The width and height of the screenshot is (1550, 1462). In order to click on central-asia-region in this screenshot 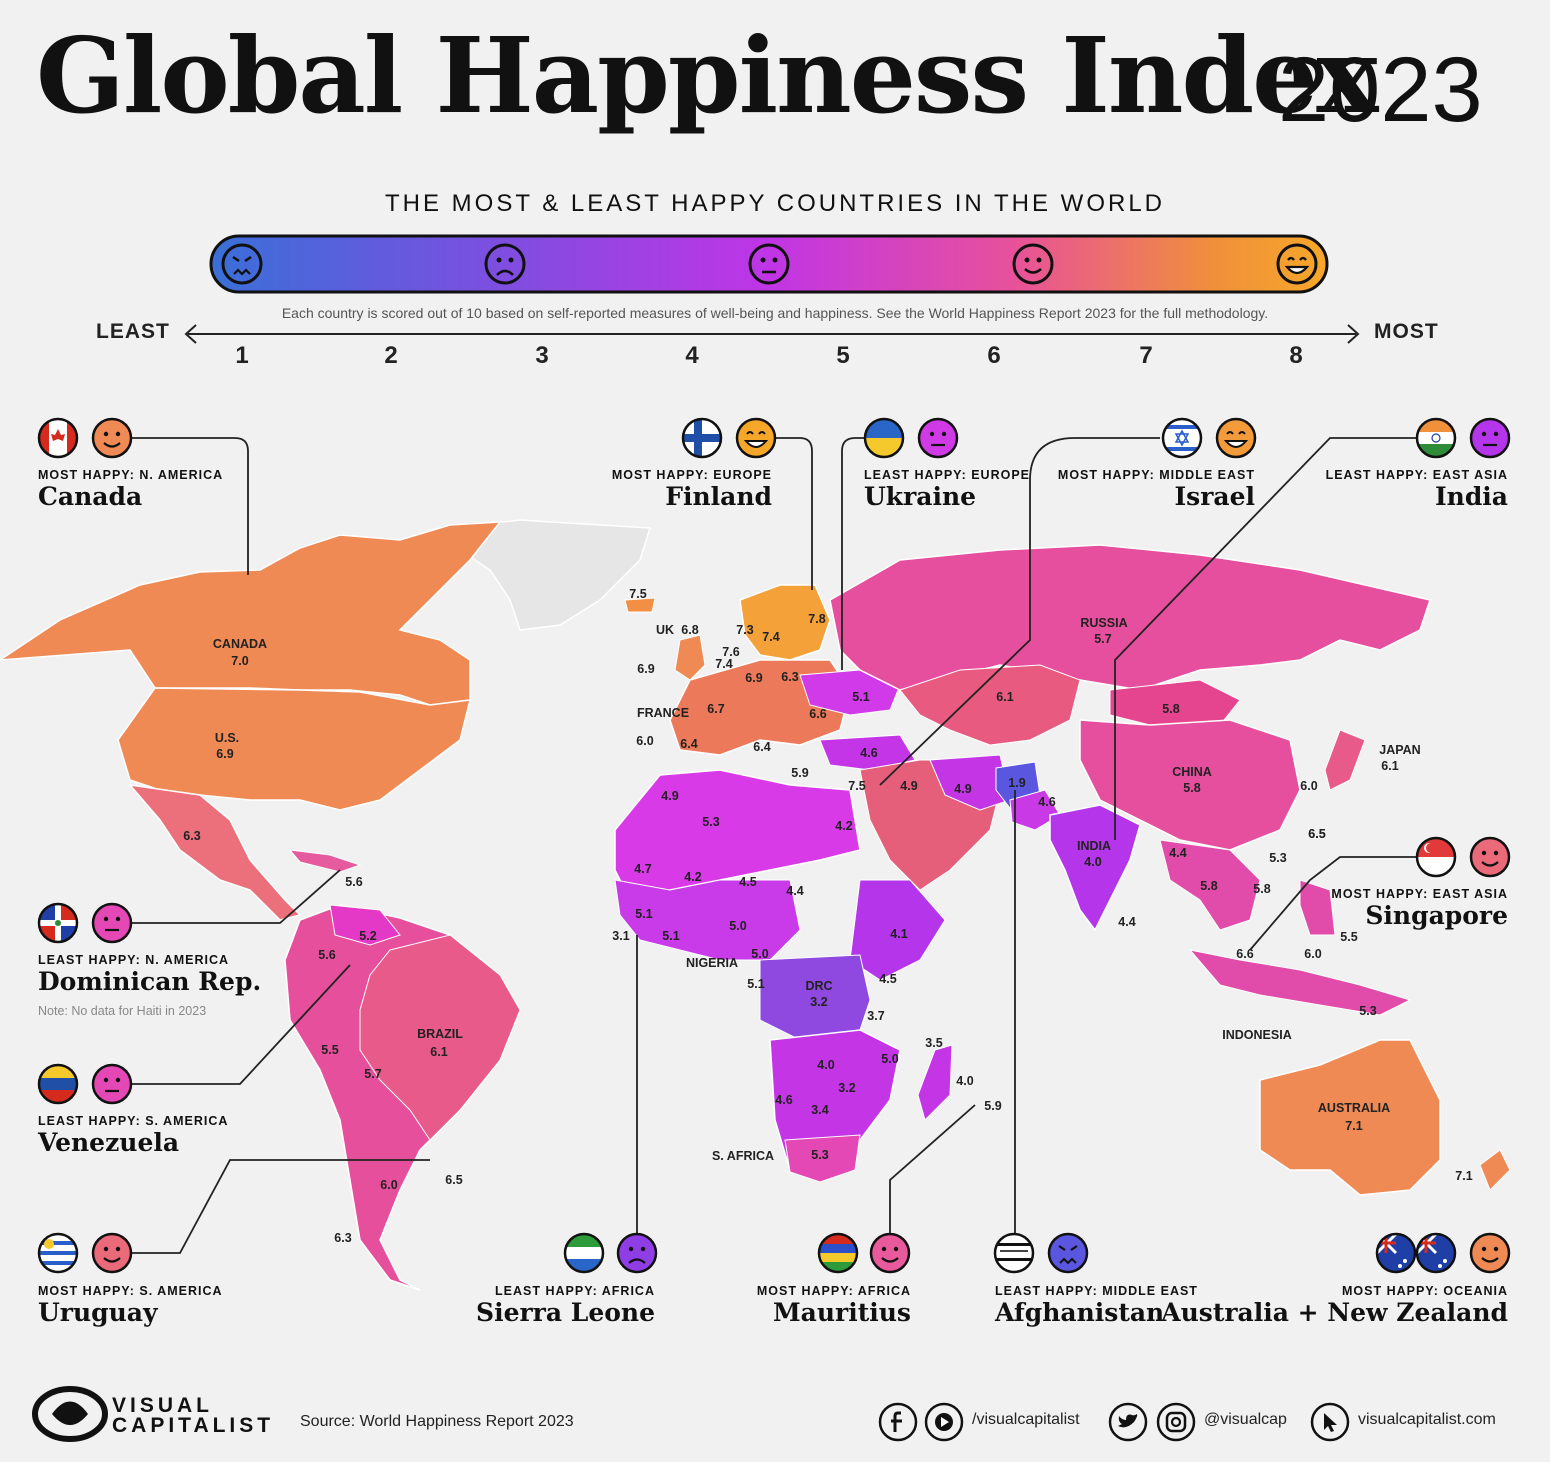, I will do `click(990, 705)`.